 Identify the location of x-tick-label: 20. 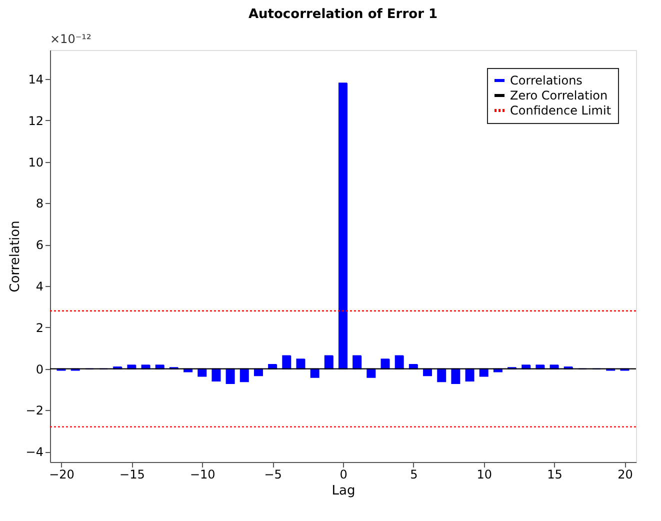
(625, 475).